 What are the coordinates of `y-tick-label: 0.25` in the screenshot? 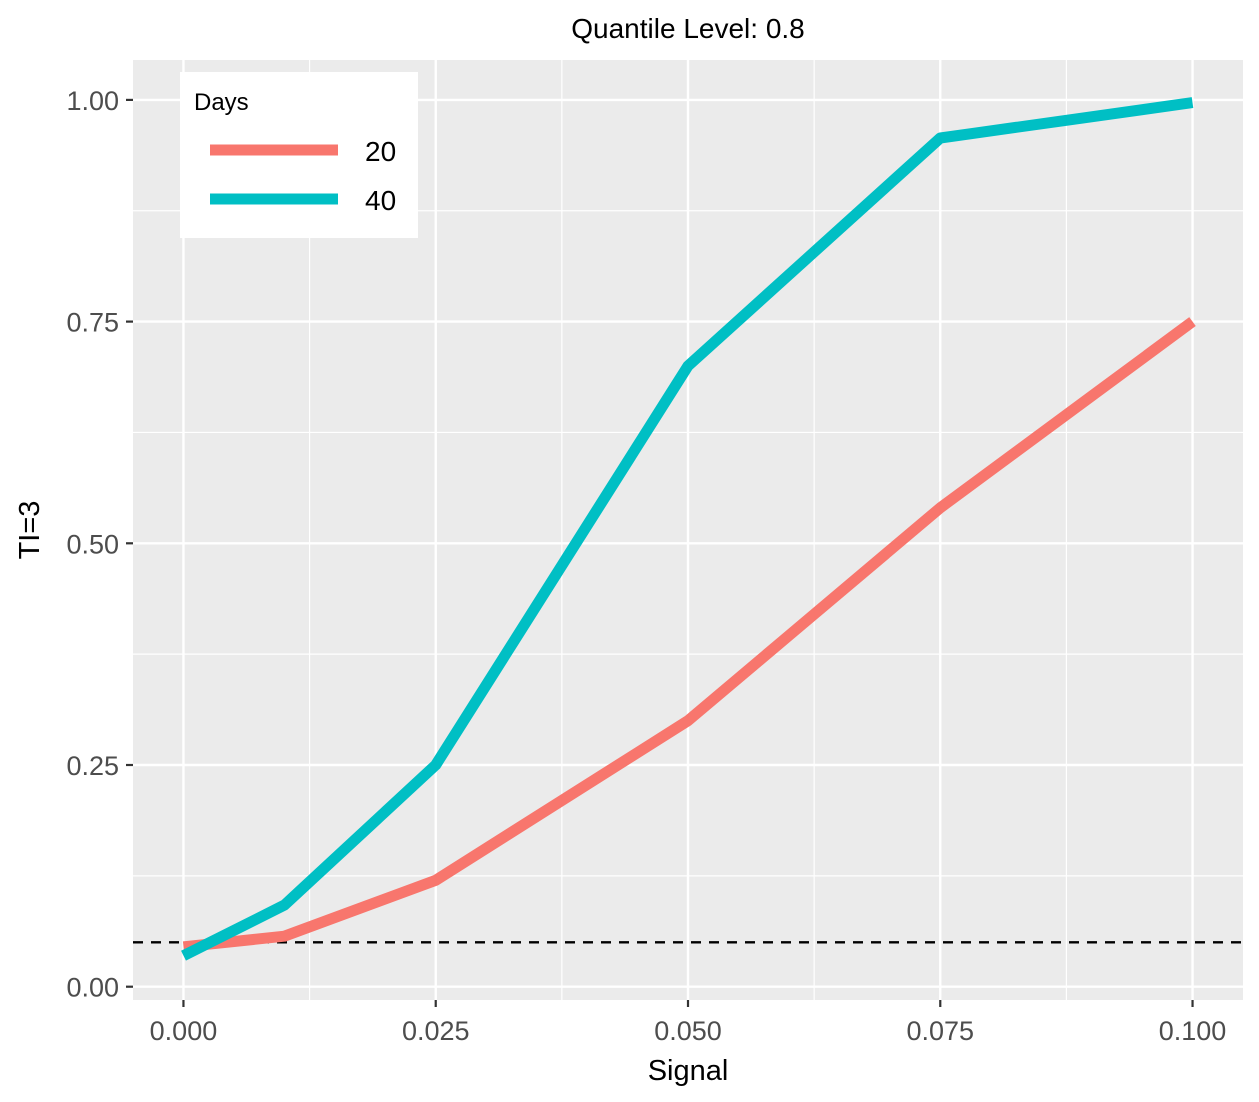 It's located at (92, 766).